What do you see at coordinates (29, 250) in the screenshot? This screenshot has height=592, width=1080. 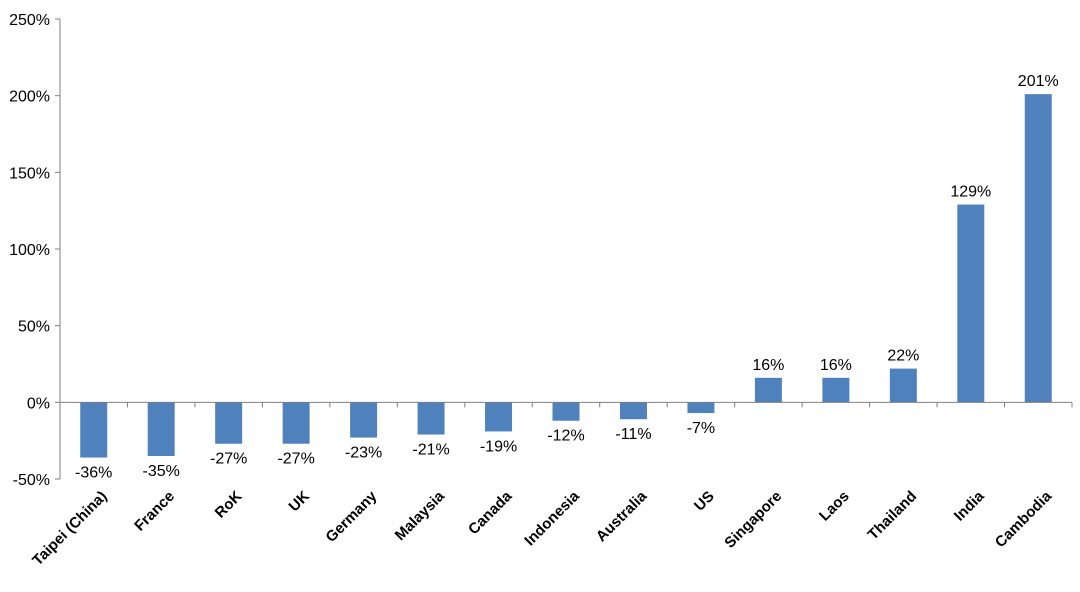 I see `y-tick-label: 100%` at bounding box center [29, 250].